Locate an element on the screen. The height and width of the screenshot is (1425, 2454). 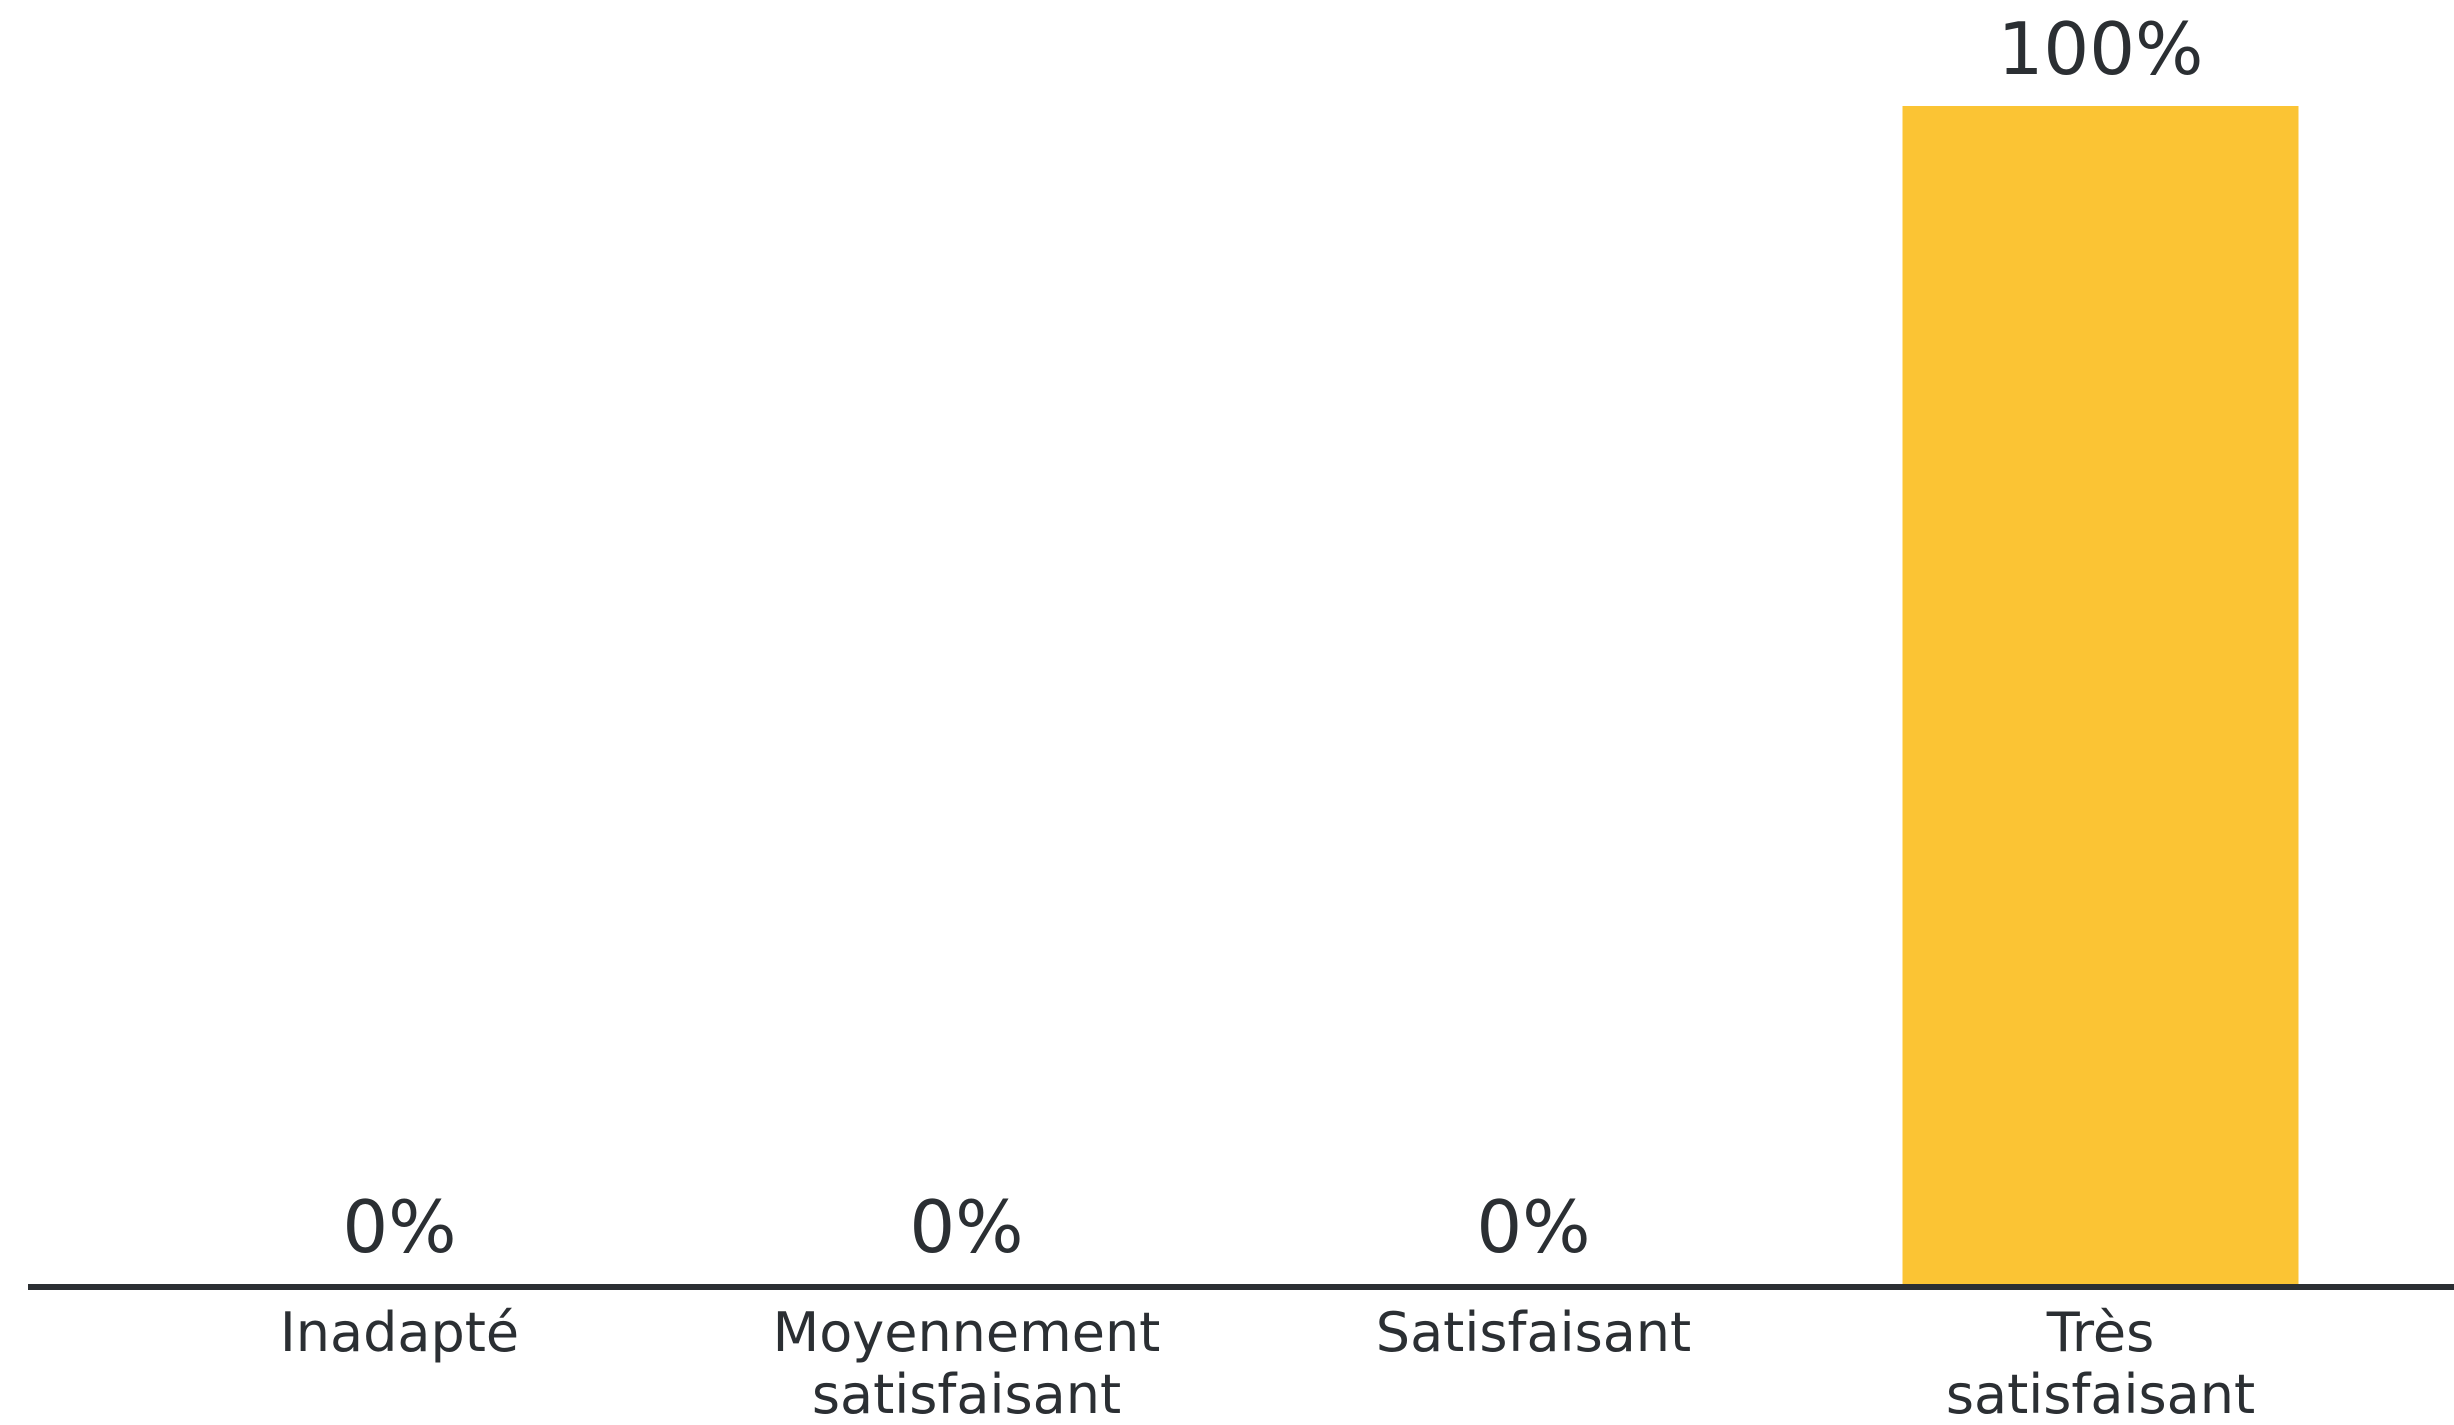
x-tick-label: Satisfaisant is located at coordinates (1533, 1332).